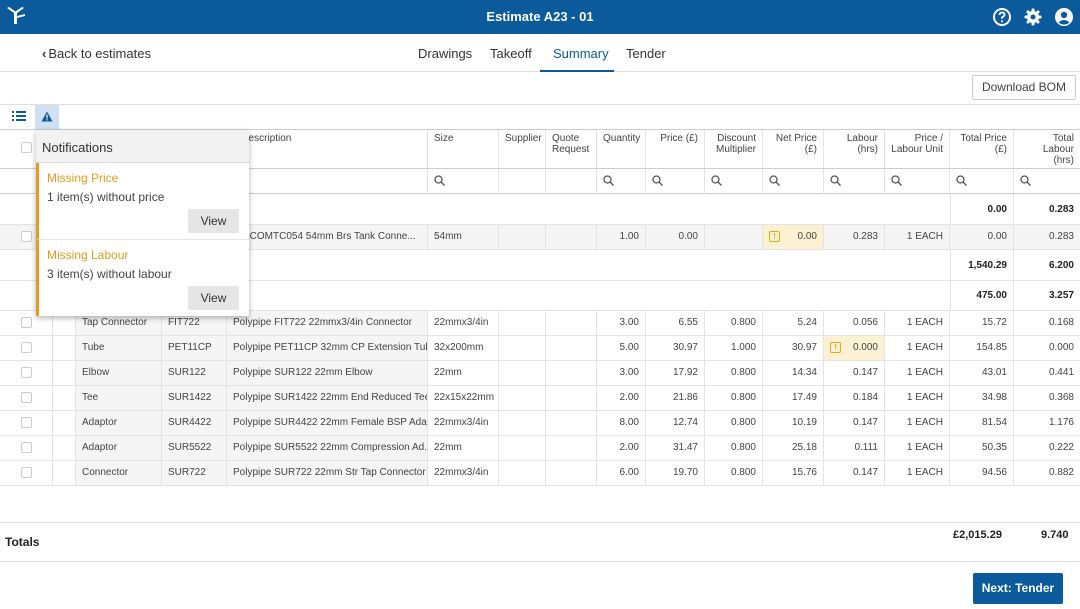 The height and width of the screenshot is (609, 1080). I want to click on header-discount: Discount Multiplier, so click(734, 149).